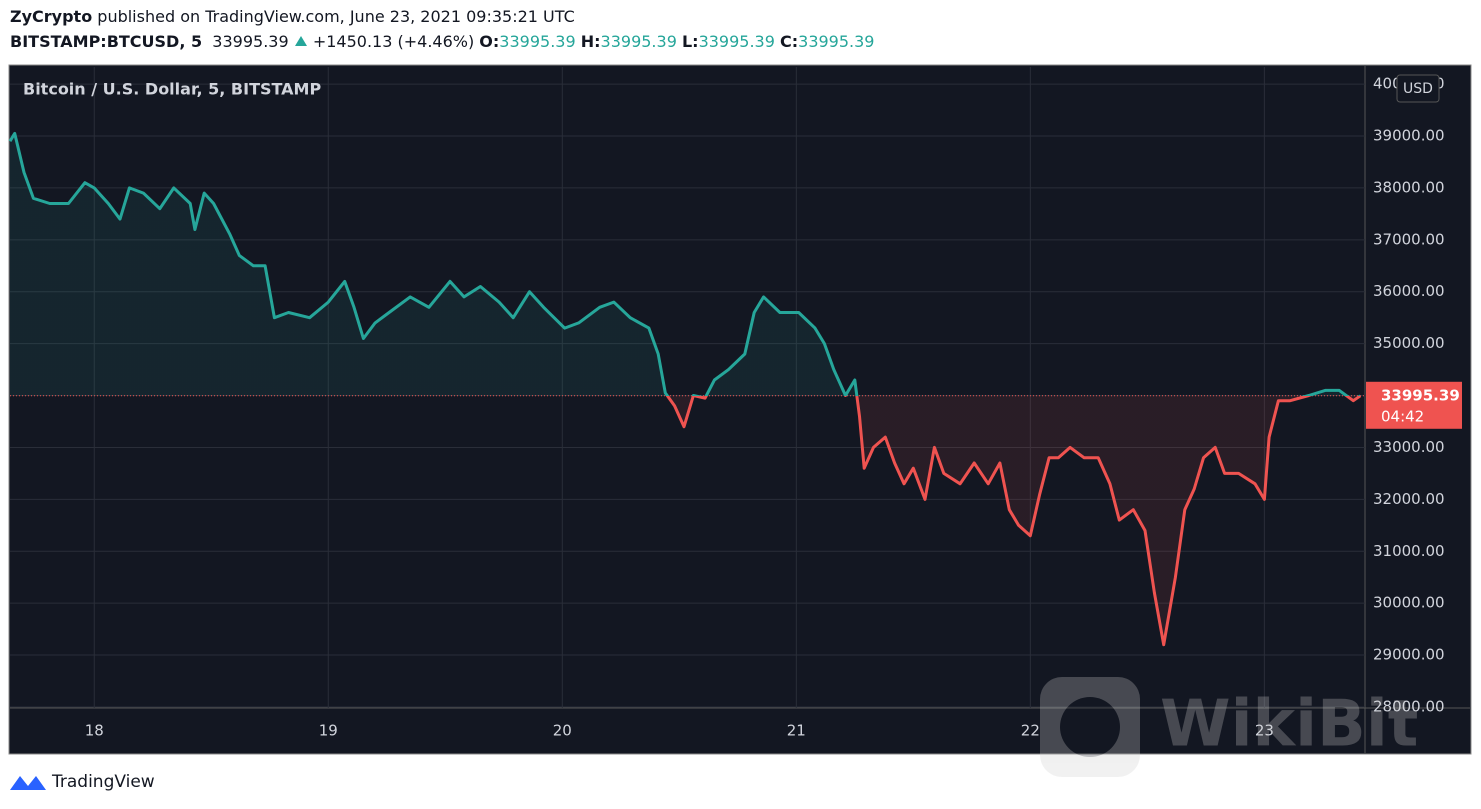  What do you see at coordinates (103, 782) in the screenshot?
I see `brand: TradingView` at bounding box center [103, 782].